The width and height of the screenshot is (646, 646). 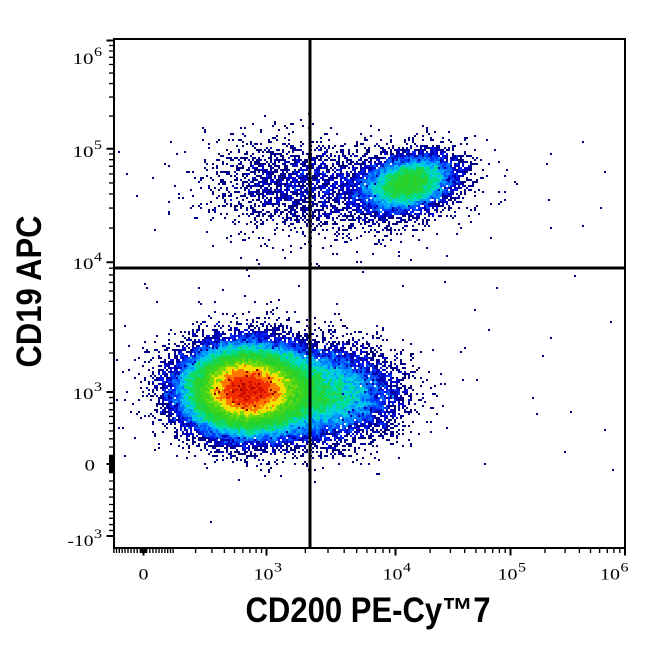 What do you see at coordinates (368, 610) in the screenshot?
I see `svg-text: CD200 PE-Cy™7` at bounding box center [368, 610].